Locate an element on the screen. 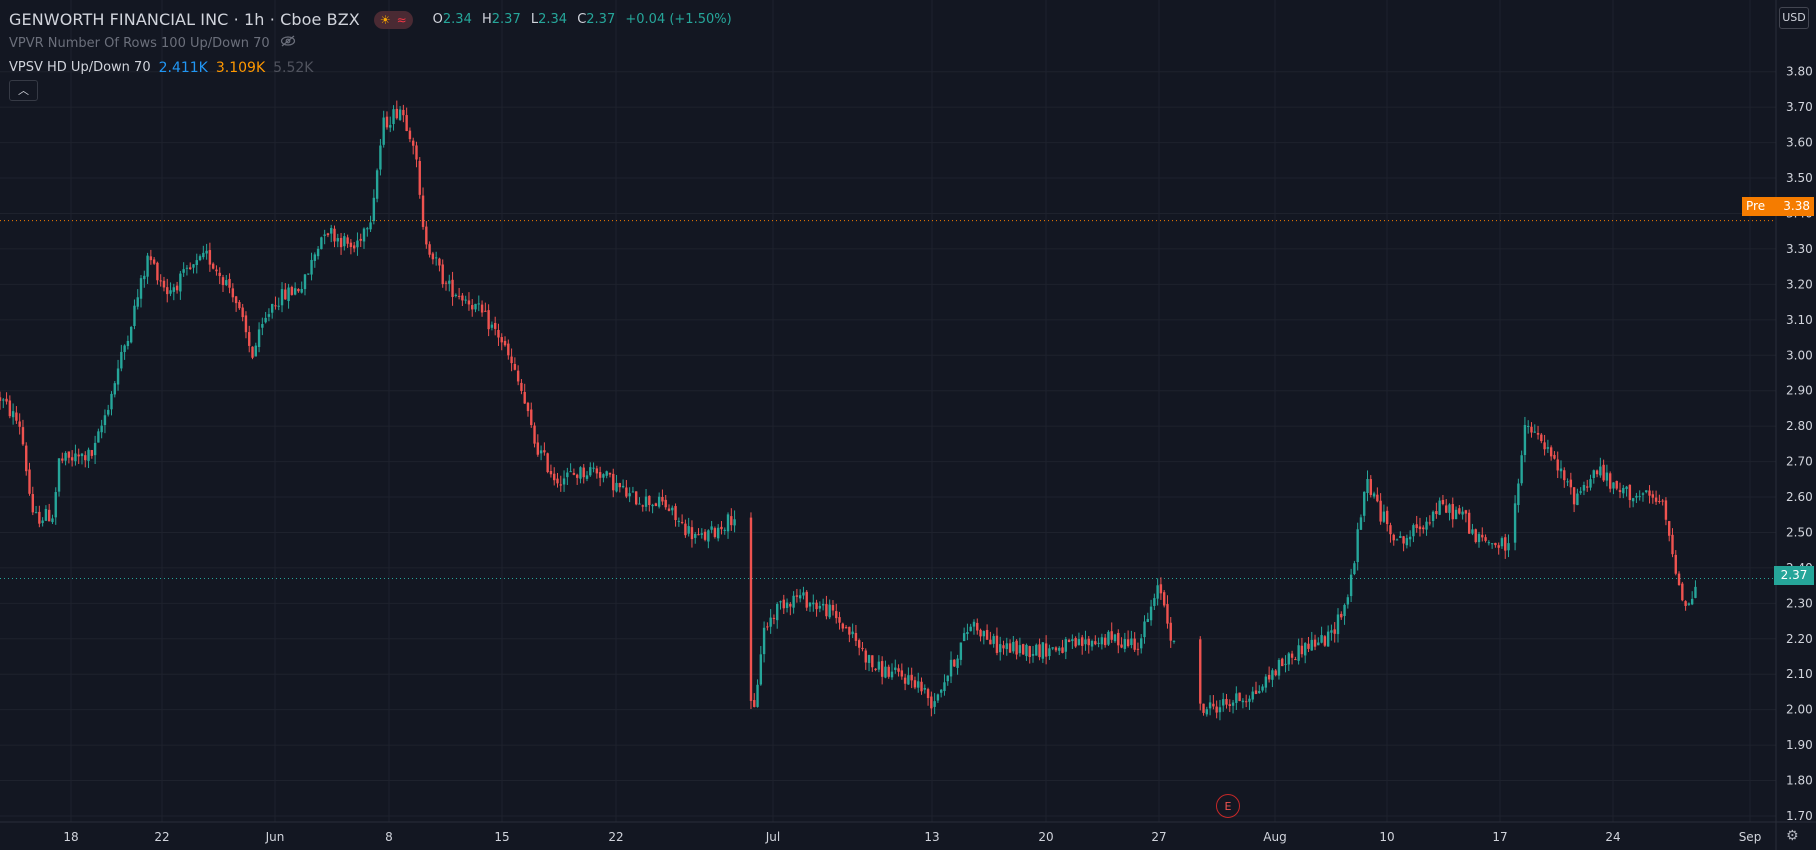  collapse-legend-button: ︿ is located at coordinates (23, 90).